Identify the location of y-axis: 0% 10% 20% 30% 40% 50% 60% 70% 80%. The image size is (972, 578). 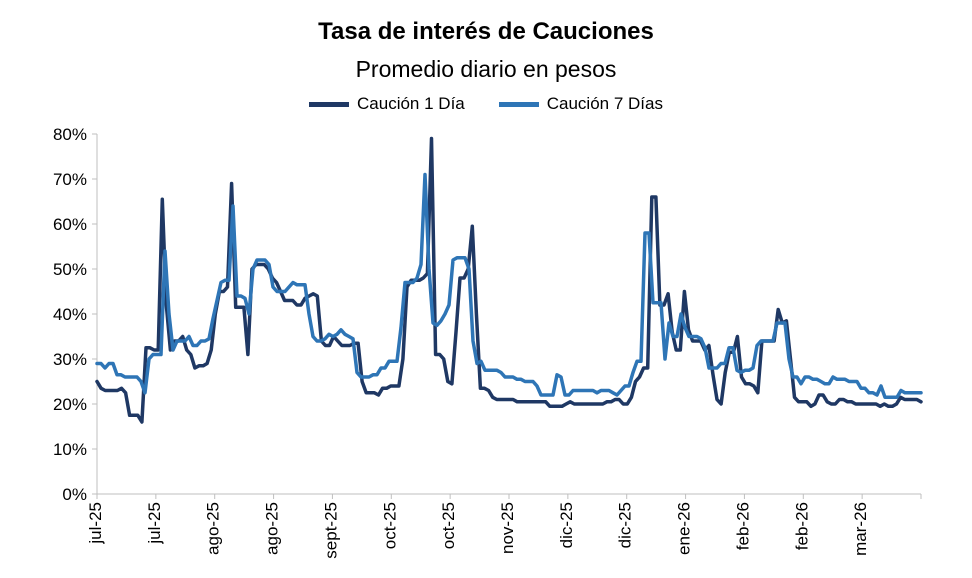
(75, 314).